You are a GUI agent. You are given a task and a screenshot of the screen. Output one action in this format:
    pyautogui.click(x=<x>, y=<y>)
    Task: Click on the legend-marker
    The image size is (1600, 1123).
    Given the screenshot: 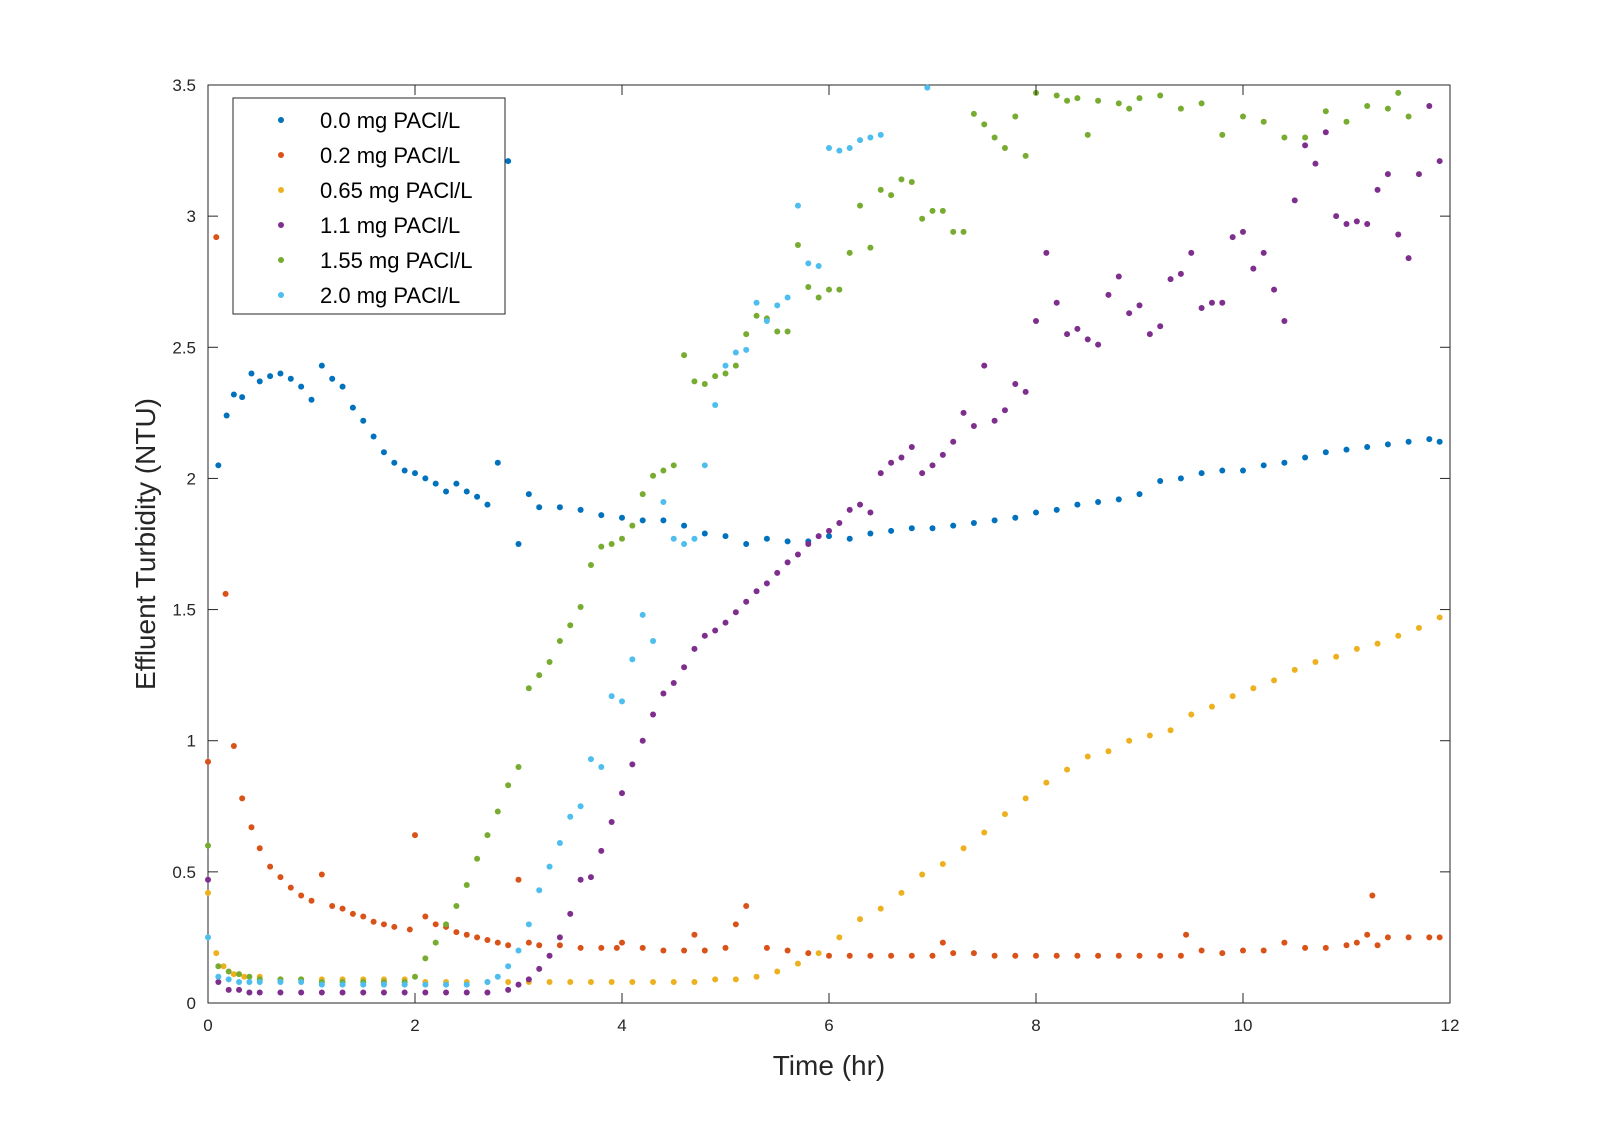 What is the action you would take?
    pyautogui.click(x=281, y=225)
    